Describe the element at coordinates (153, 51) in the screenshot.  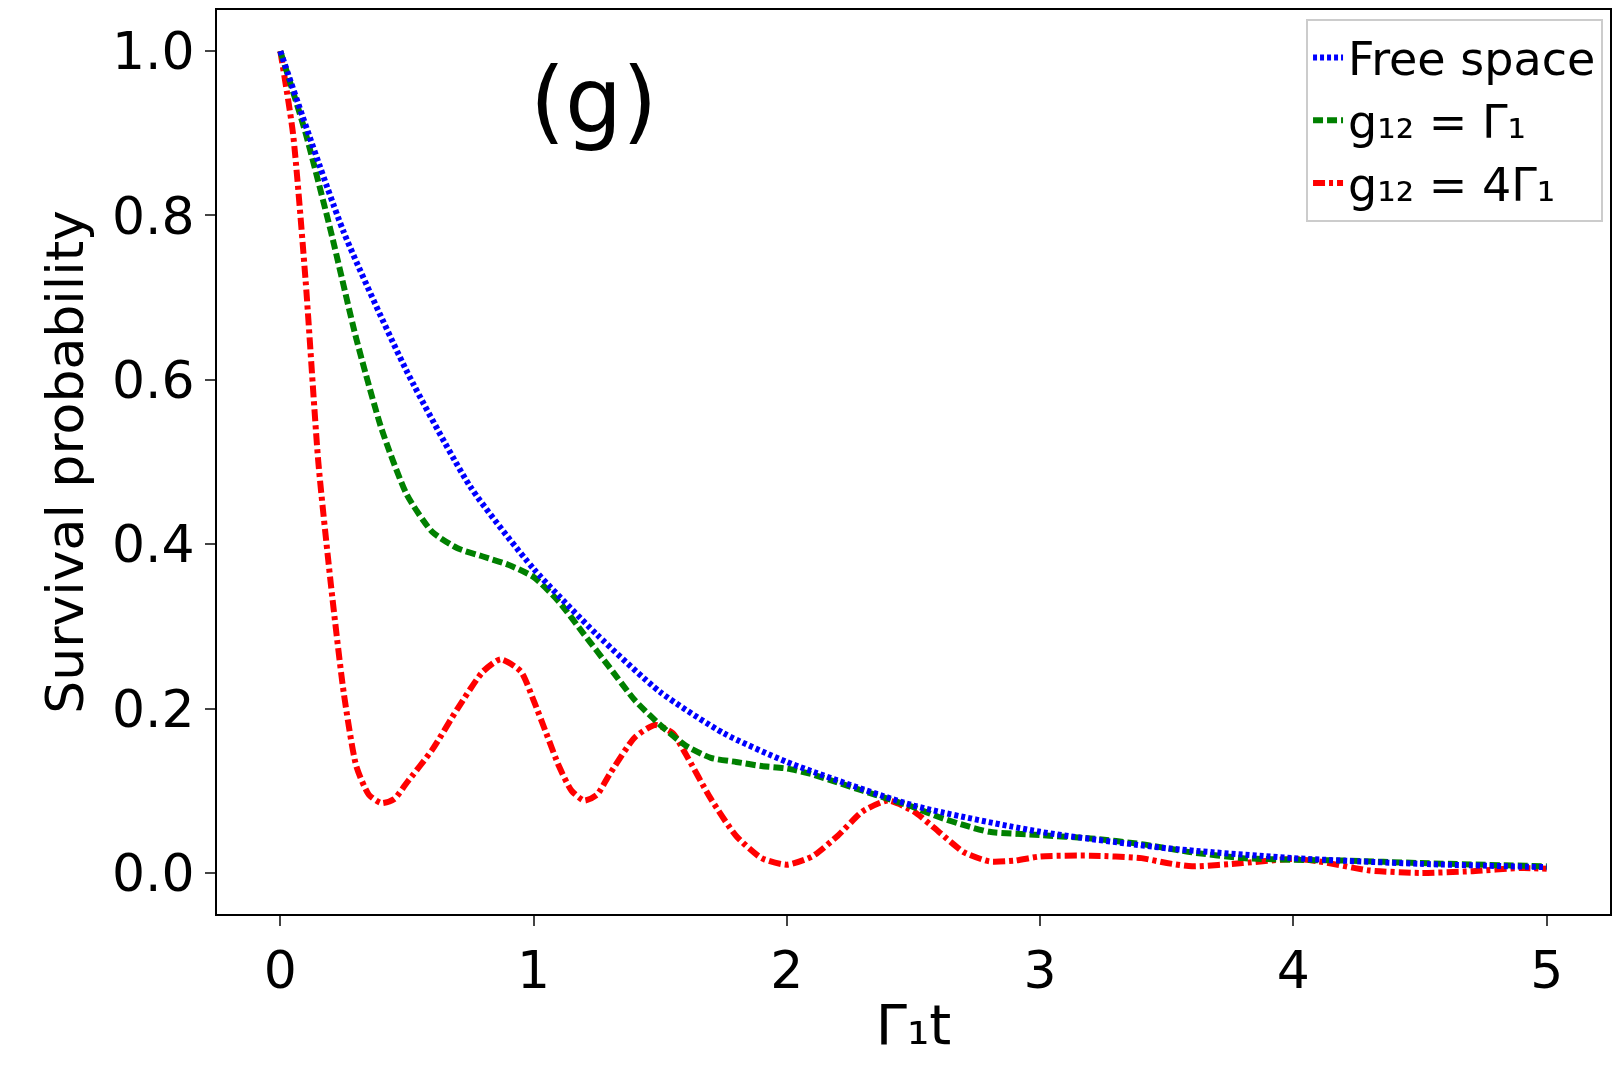
I see `y-tick-label: 1.0` at that location.